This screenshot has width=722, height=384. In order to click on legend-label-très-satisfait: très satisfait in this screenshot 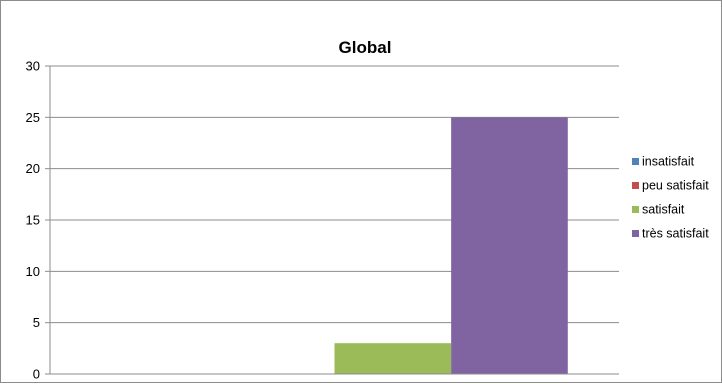, I will do `click(675, 234)`.